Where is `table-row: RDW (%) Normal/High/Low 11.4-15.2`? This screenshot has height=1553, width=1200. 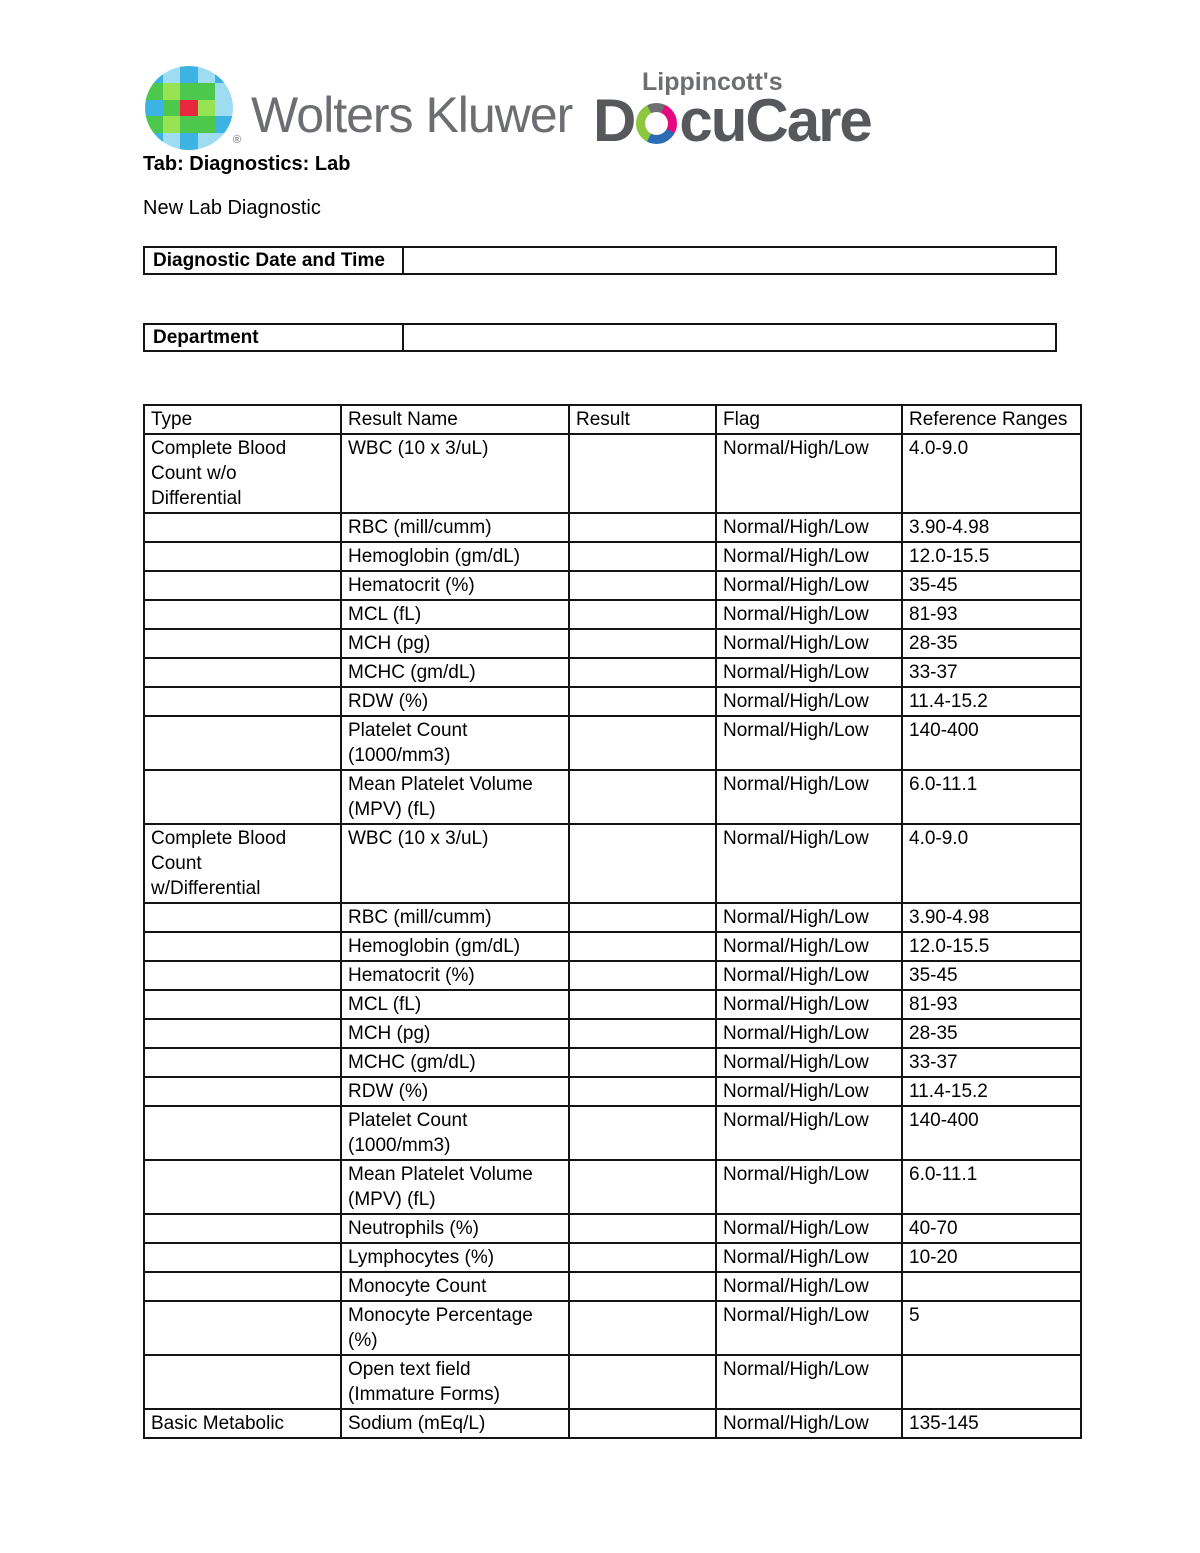
table-row: RDW (%) Normal/High/Low 11.4-15.2 is located at coordinates (612, 1091).